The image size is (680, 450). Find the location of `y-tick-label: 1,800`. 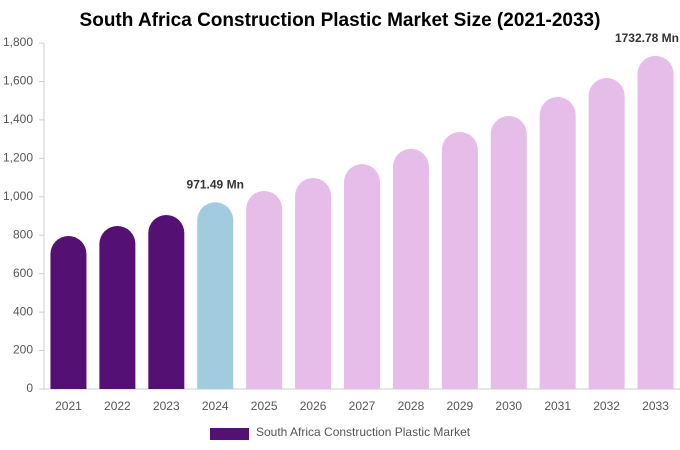

y-tick-label: 1,800 is located at coordinates (18, 42).